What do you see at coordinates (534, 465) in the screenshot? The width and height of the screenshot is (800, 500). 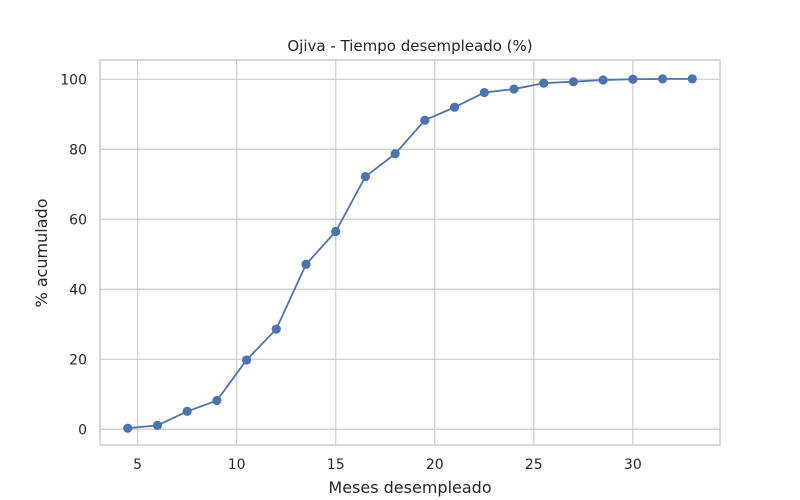 I see `x-tick-label: 25` at bounding box center [534, 465].